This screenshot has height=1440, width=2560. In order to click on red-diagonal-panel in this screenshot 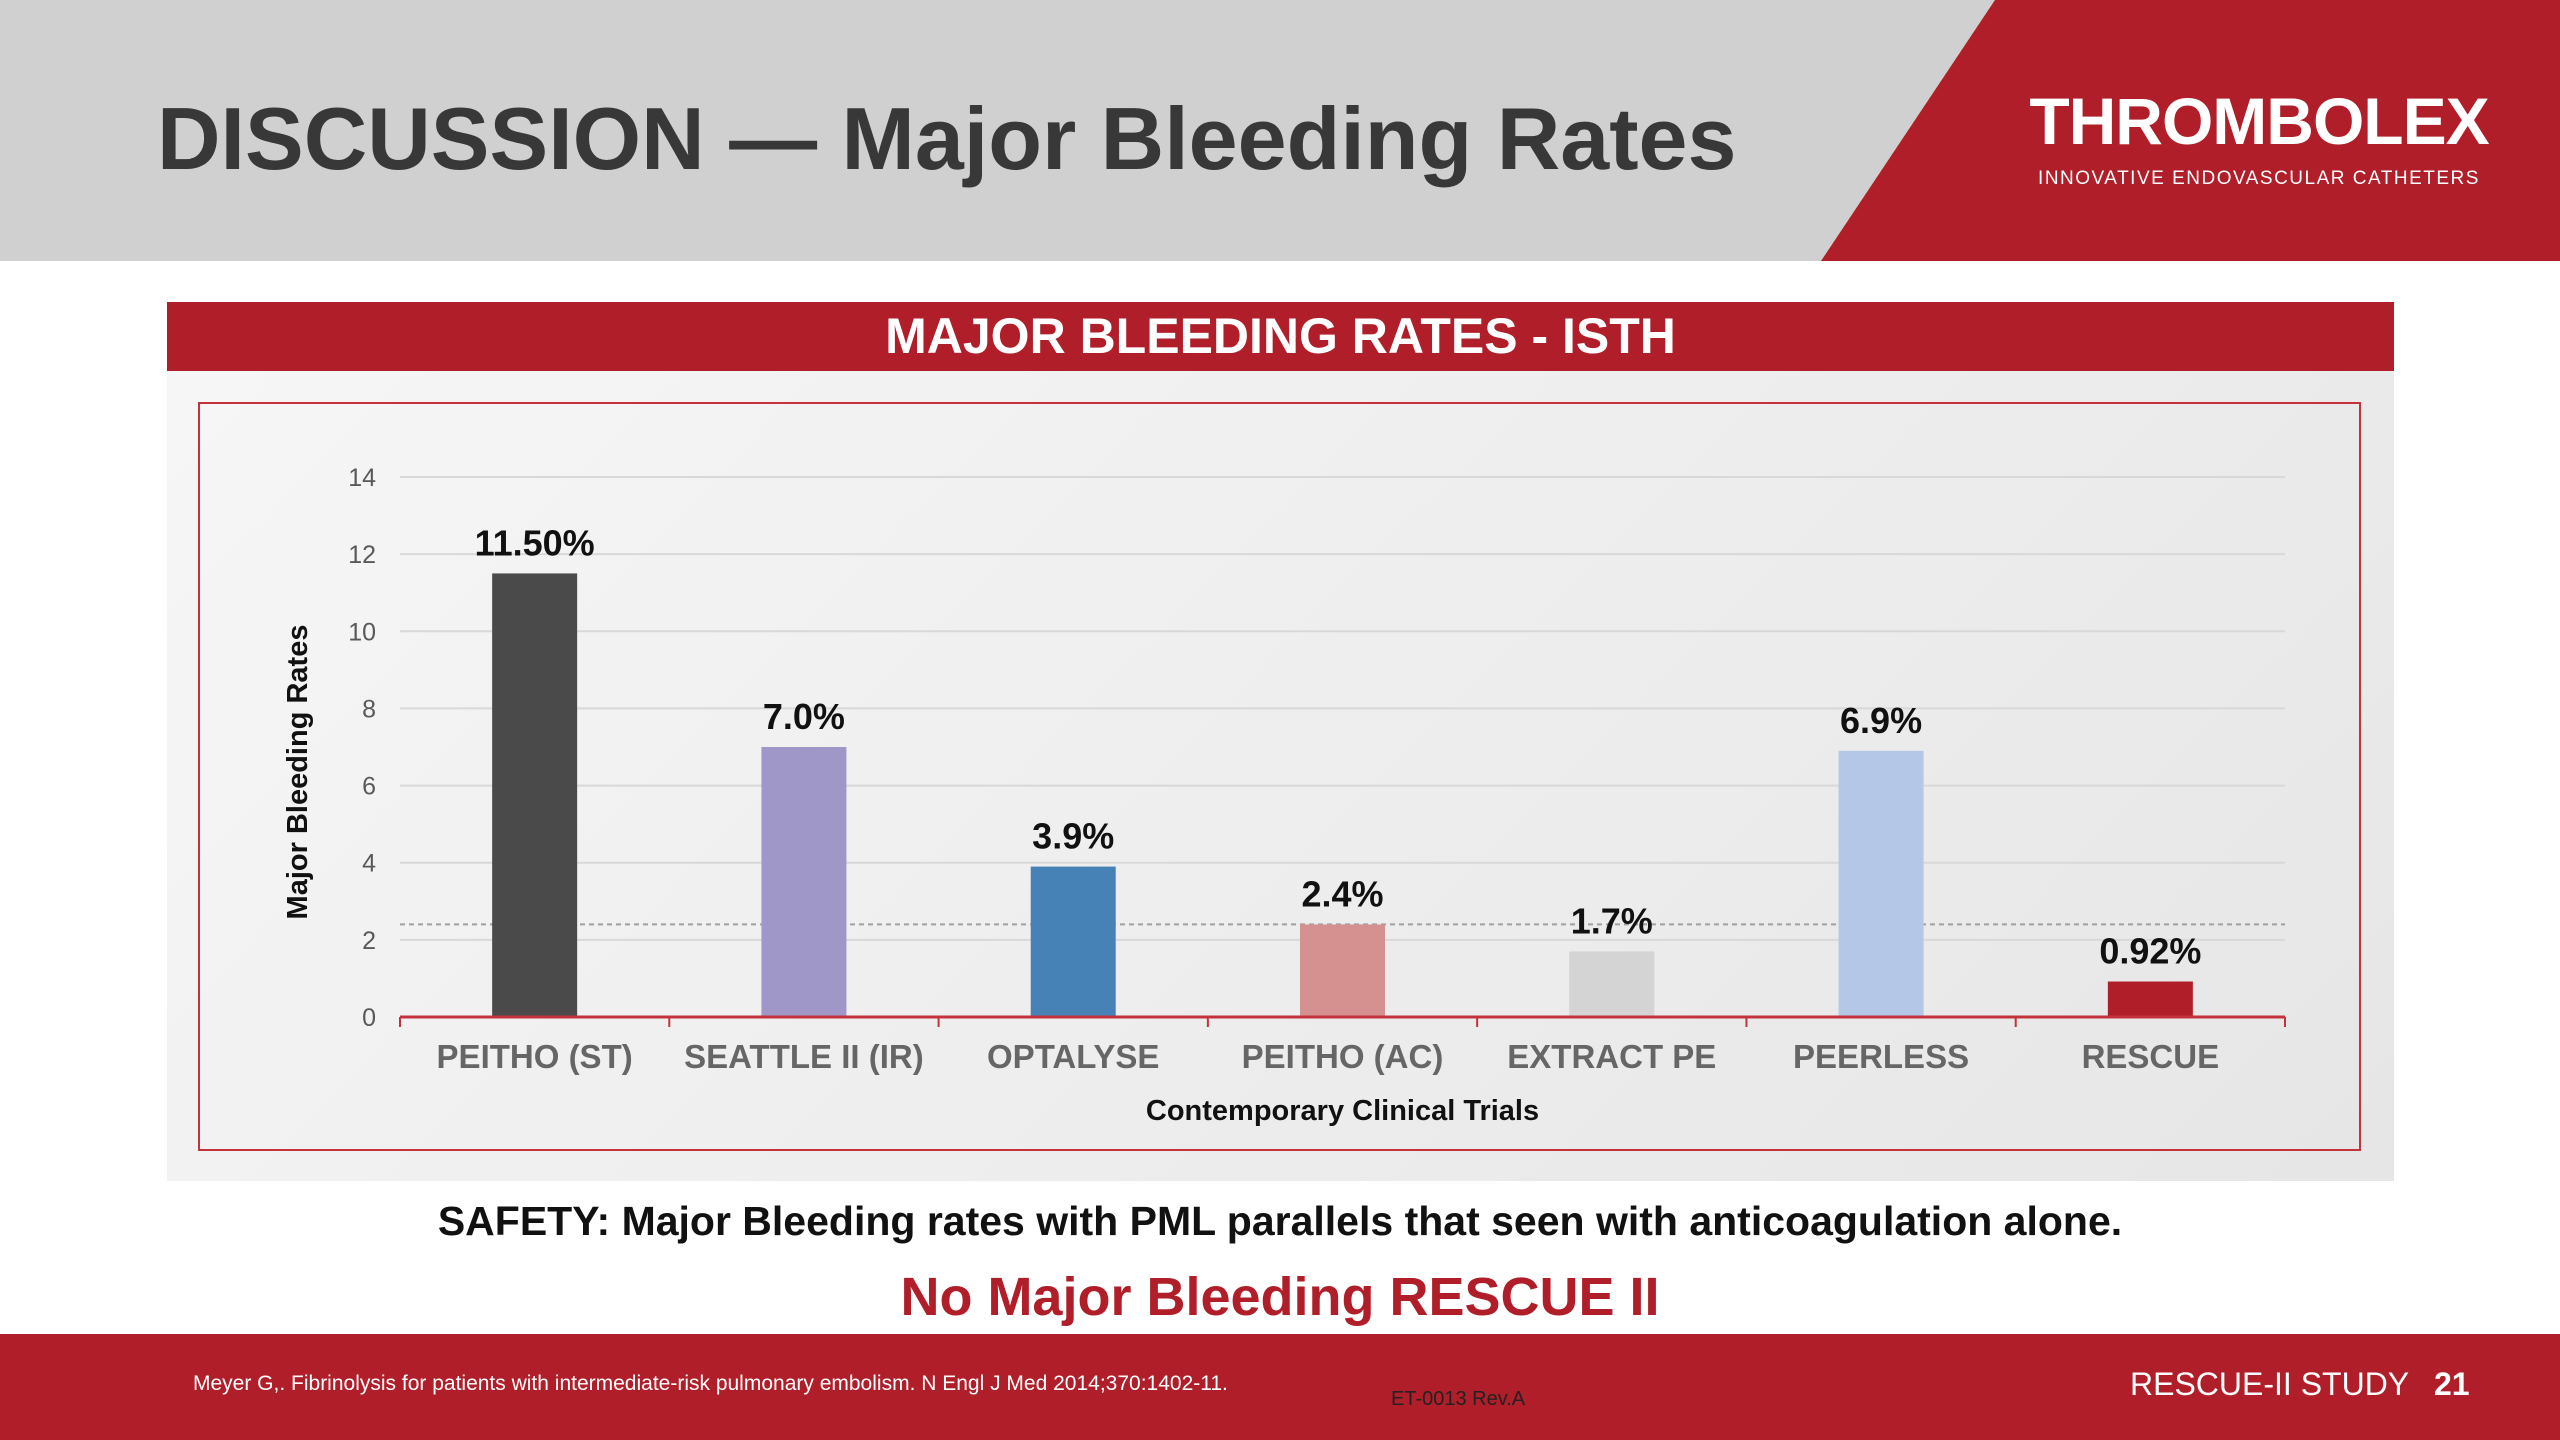, I will do `click(2190, 130)`.